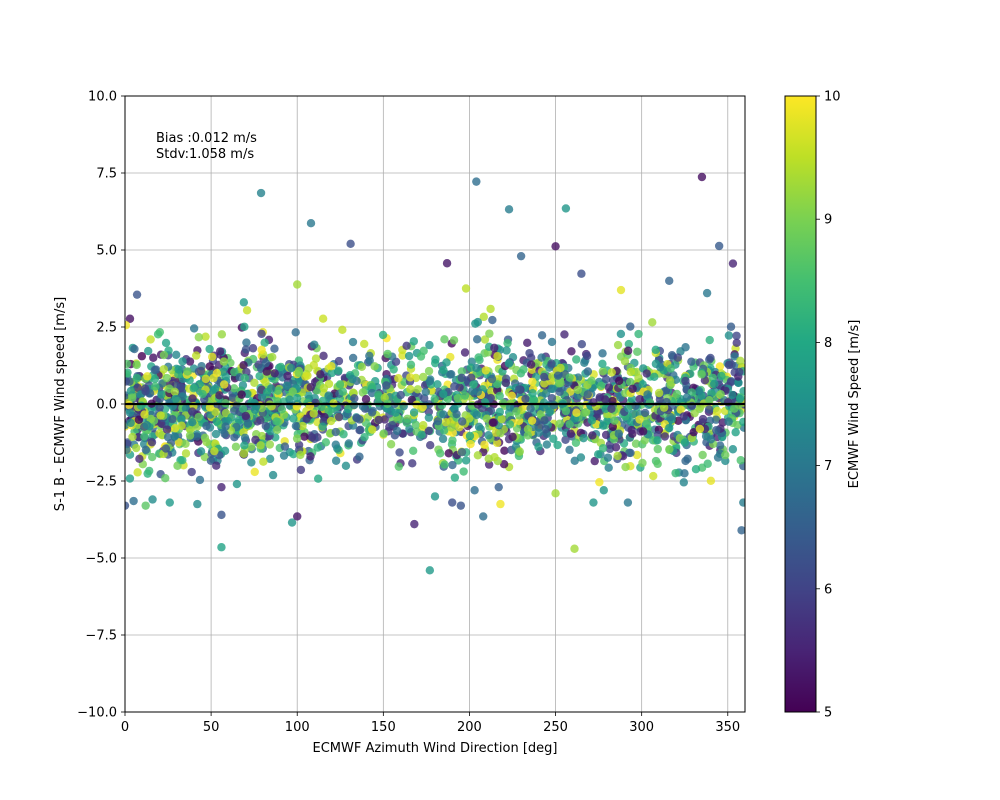 The height and width of the screenshot is (800, 1000). What do you see at coordinates (106, 328) in the screenshot?
I see `y-tick-label: 2.5` at bounding box center [106, 328].